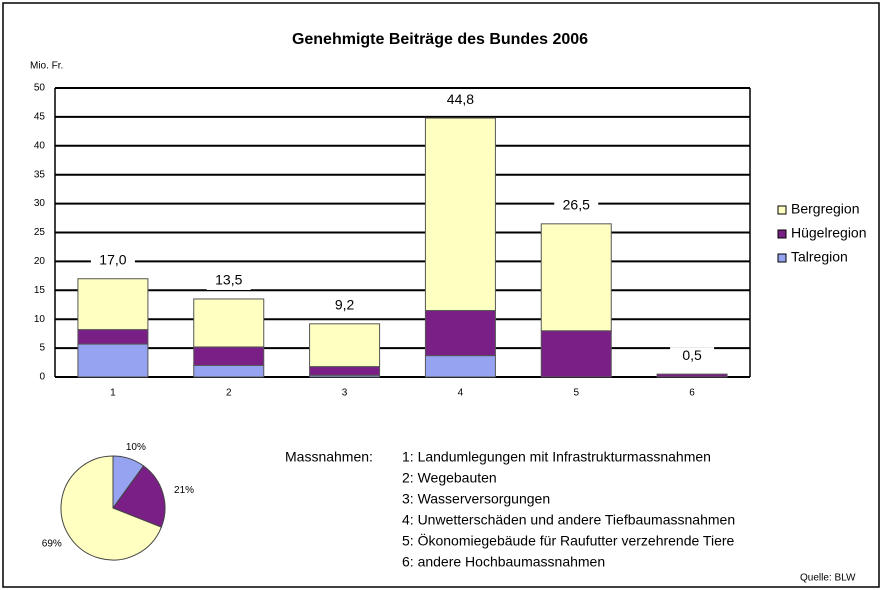 The height and width of the screenshot is (590, 882). Describe the element at coordinates (828, 578) in the screenshot. I see `source: Quelle: BLW` at that location.